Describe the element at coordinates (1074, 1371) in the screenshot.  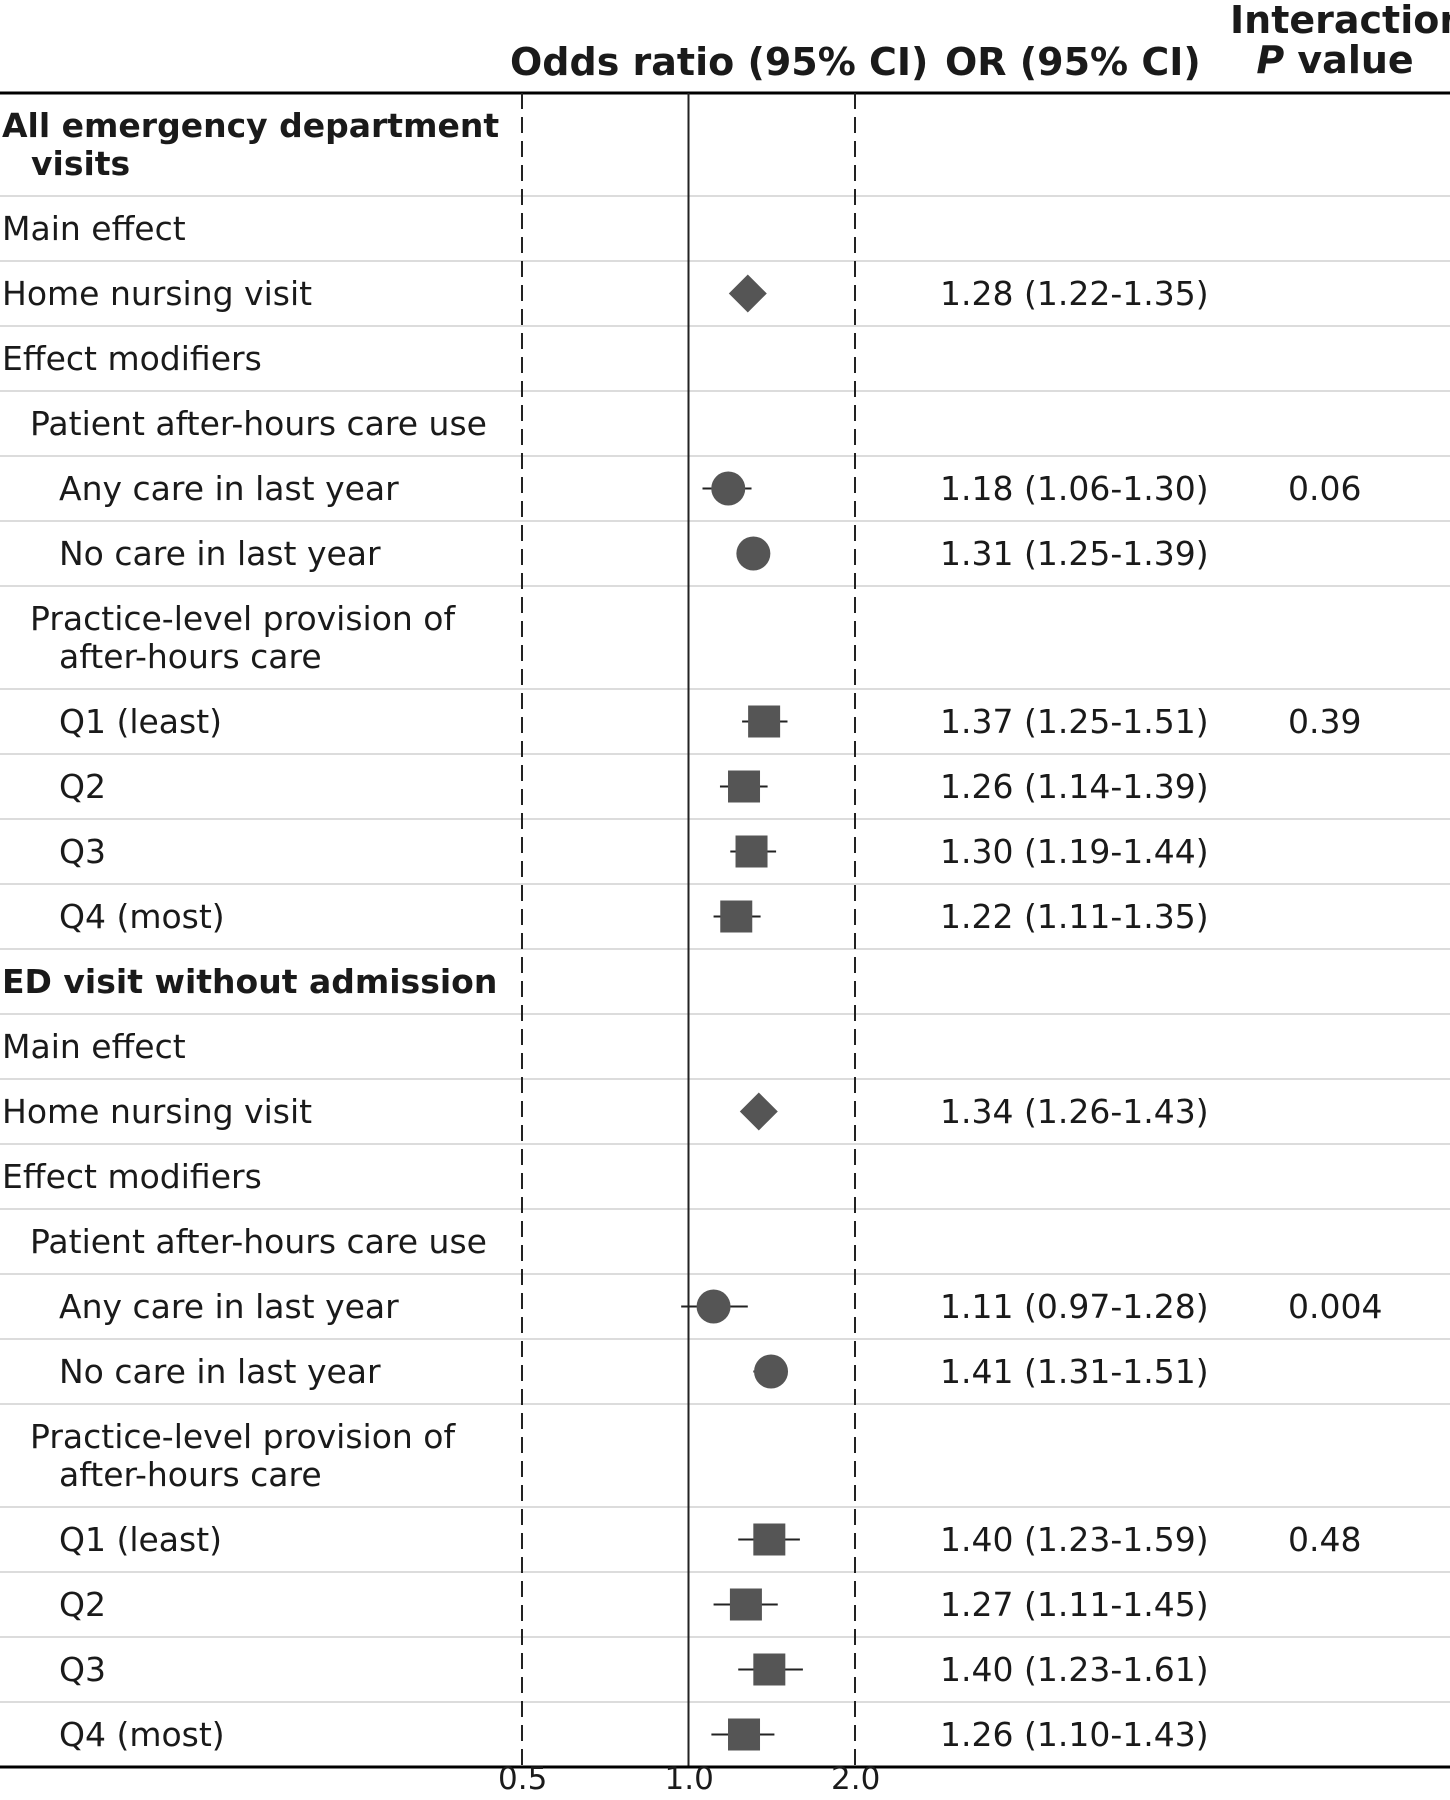
I see `or-ci-value: 1.41 (1.31-1.51)` at that location.